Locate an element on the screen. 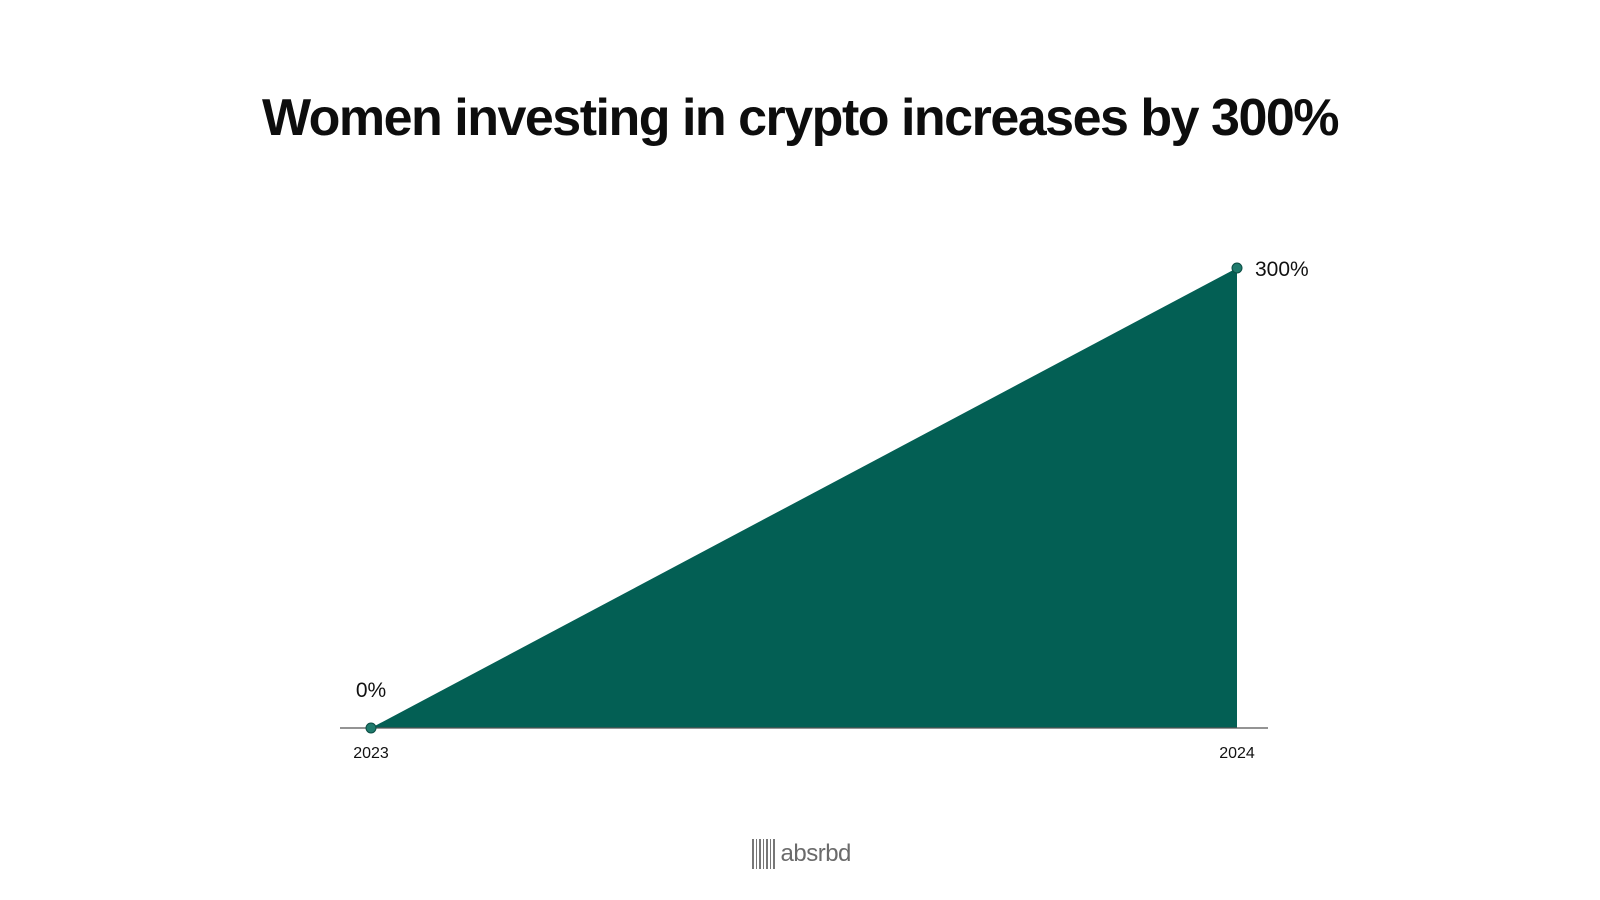 This screenshot has width=1600, height=900. x-tick-label-2024: 2024 is located at coordinates (1237, 753).